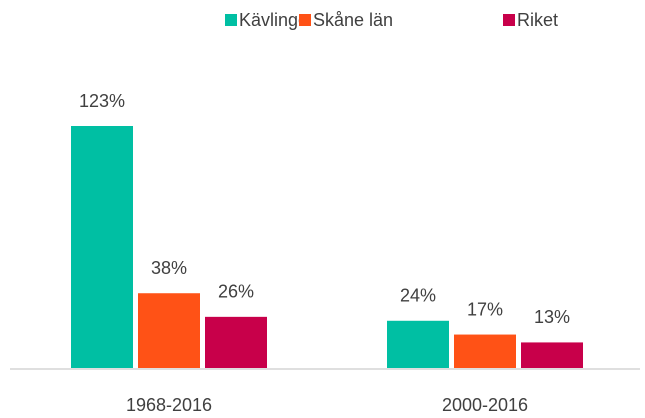 This screenshot has height=418, width=645. What do you see at coordinates (418, 296) in the screenshot?
I see `value-label: 24%` at bounding box center [418, 296].